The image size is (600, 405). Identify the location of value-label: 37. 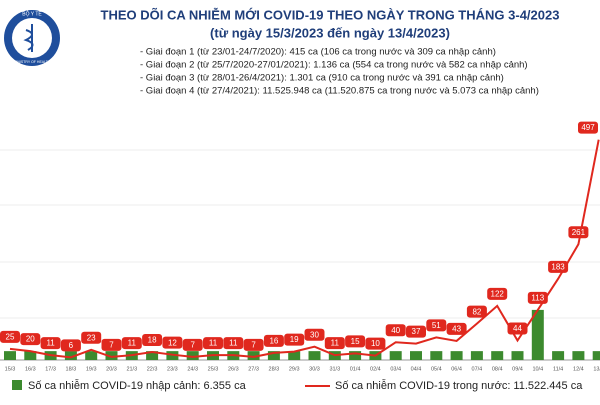
(416, 331).